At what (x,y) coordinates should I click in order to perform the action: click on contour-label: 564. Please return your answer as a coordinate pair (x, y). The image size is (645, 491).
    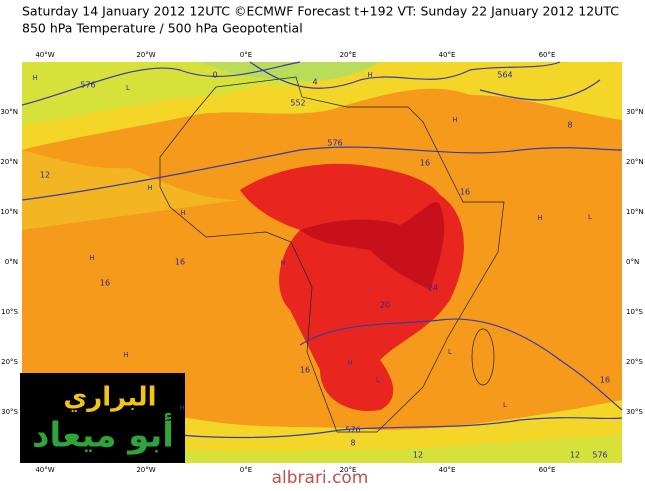
    Looking at the image, I should click on (504, 75).